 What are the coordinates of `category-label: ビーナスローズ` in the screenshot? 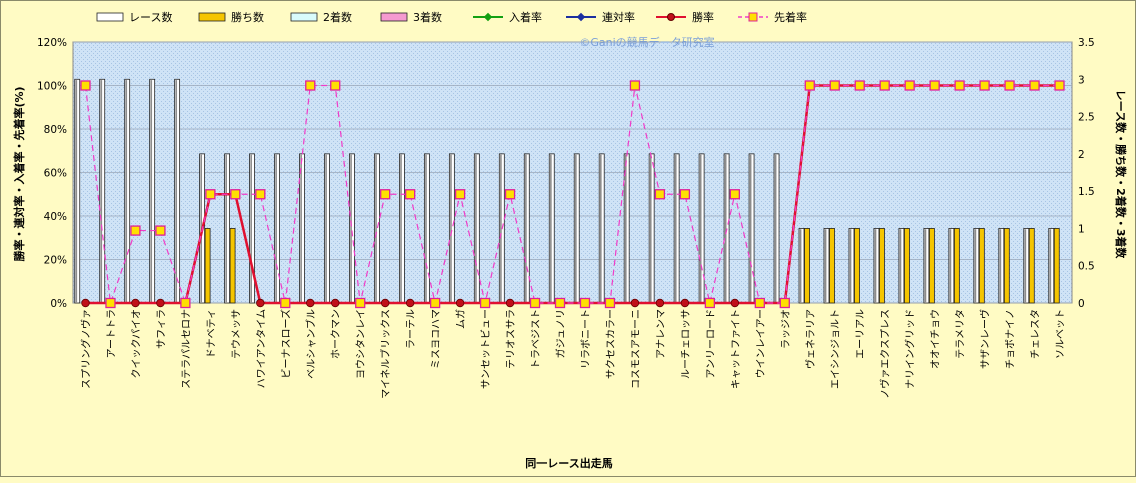 It's located at (285, 344).